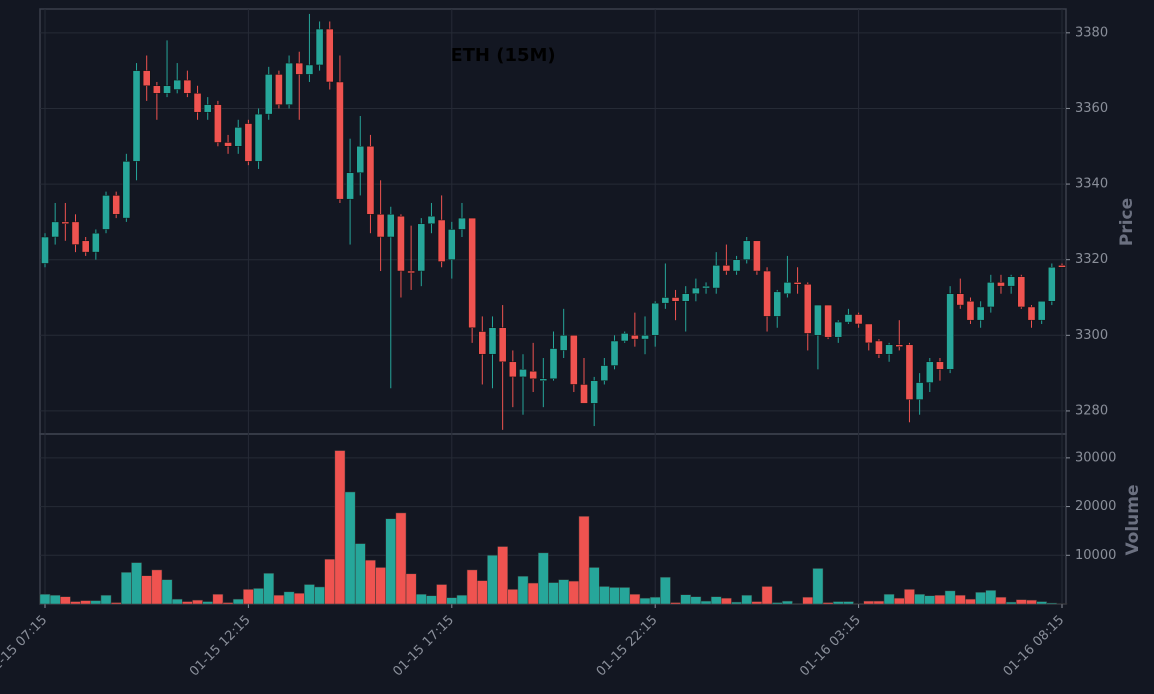 This screenshot has height=694, width=1154. Describe the element at coordinates (1091, 108) in the screenshot. I see `y-tick-label: 3360` at that location.